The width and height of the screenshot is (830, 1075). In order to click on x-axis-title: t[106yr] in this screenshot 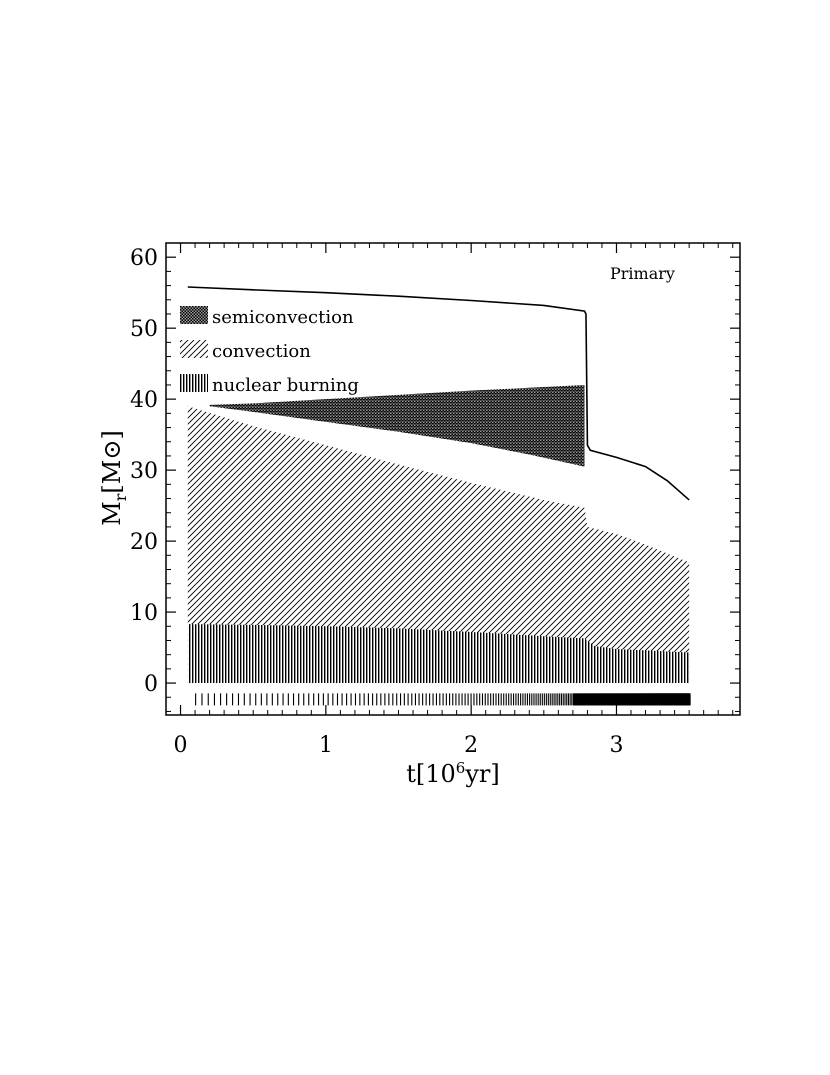, I will do `click(453, 773)`.